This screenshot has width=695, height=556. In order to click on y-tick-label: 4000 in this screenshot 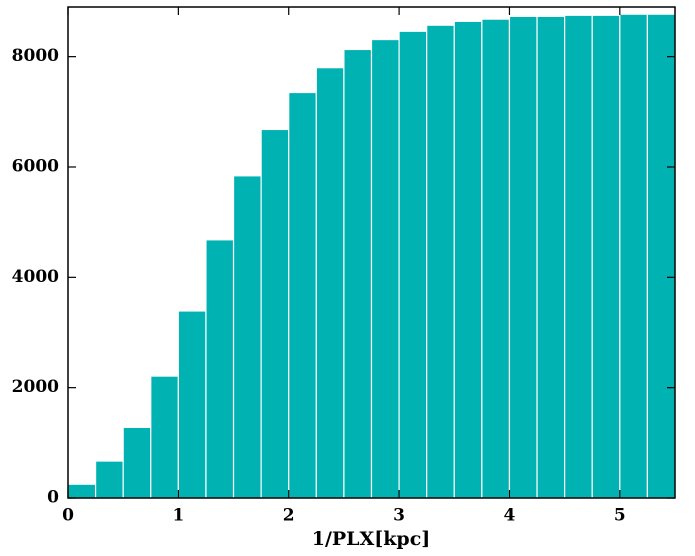, I will do `click(35, 277)`.